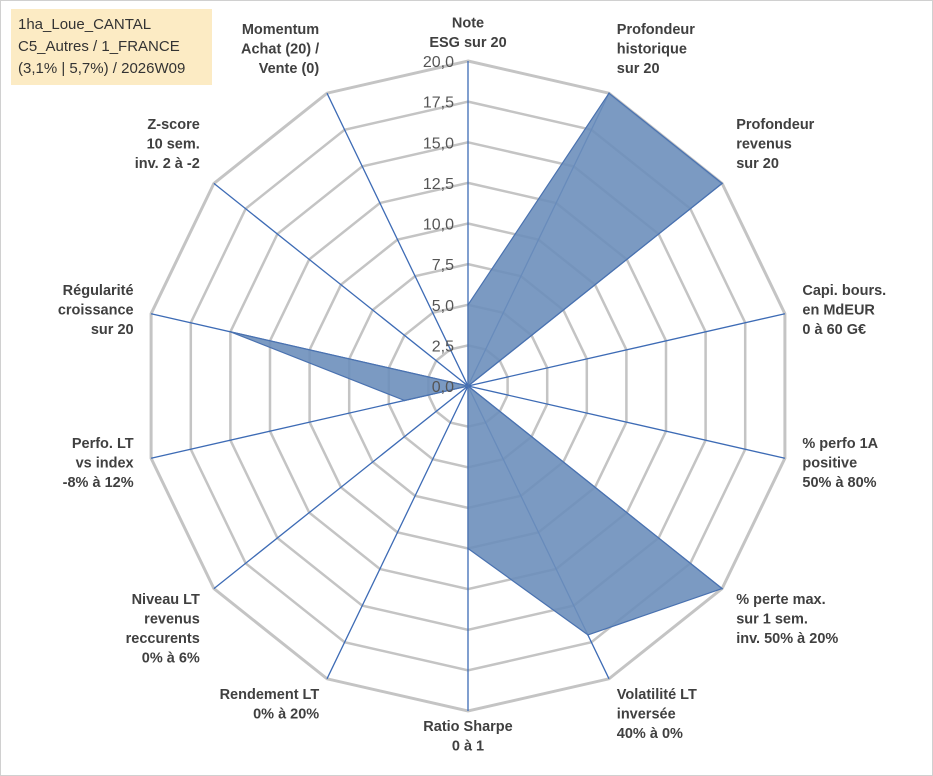  What do you see at coordinates (270, 705) in the screenshot?
I see `axis-label-8: Rendement LT 0% à 20%` at bounding box center [270, 705].